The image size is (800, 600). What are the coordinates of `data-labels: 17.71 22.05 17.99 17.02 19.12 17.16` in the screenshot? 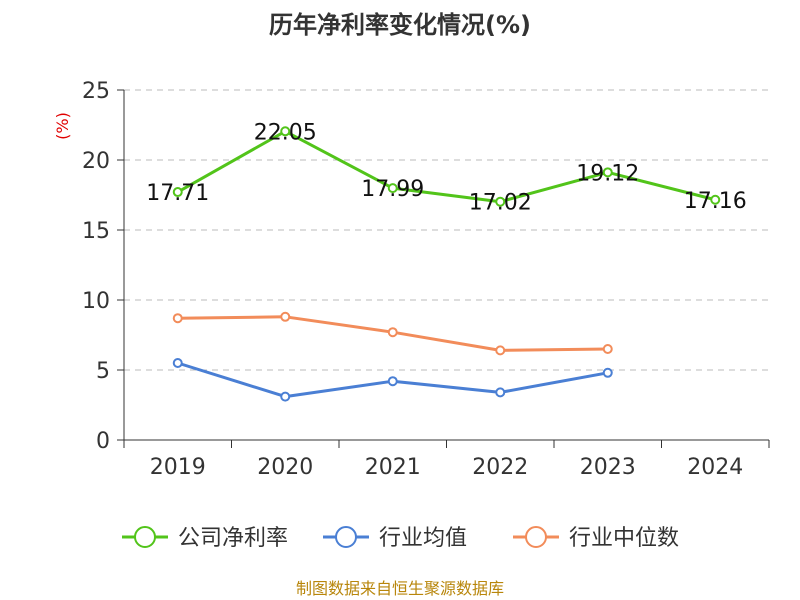 It's located at (446, 167).